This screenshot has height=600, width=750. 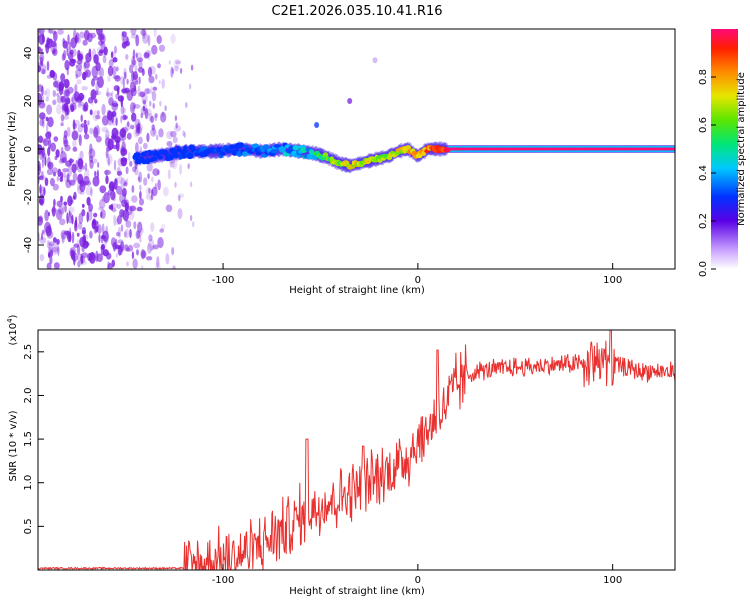 I want to click on colorbar-tick-label: 0.4, so click(x=703, y=173).